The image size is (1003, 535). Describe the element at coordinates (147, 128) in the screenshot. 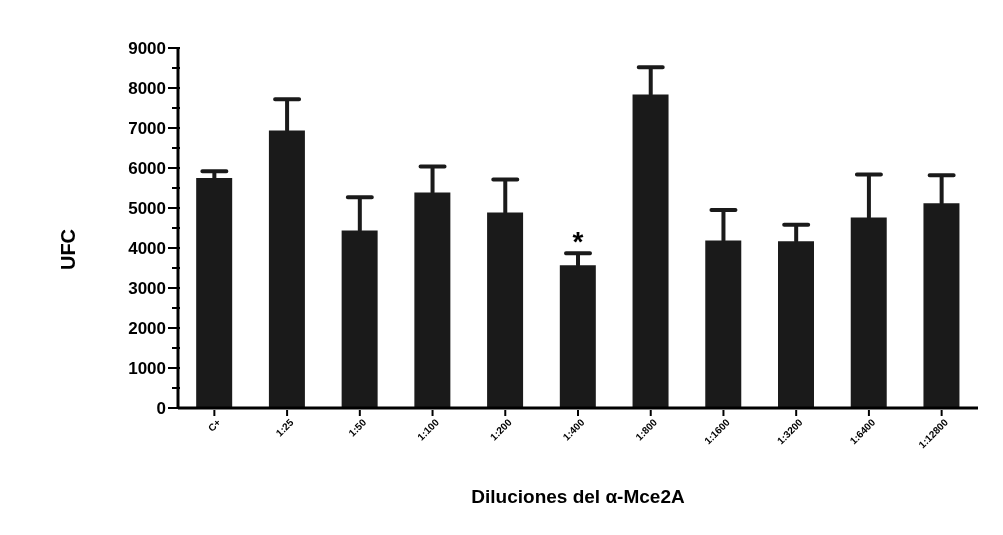

I see `y-tick-label: 7000` at that location.